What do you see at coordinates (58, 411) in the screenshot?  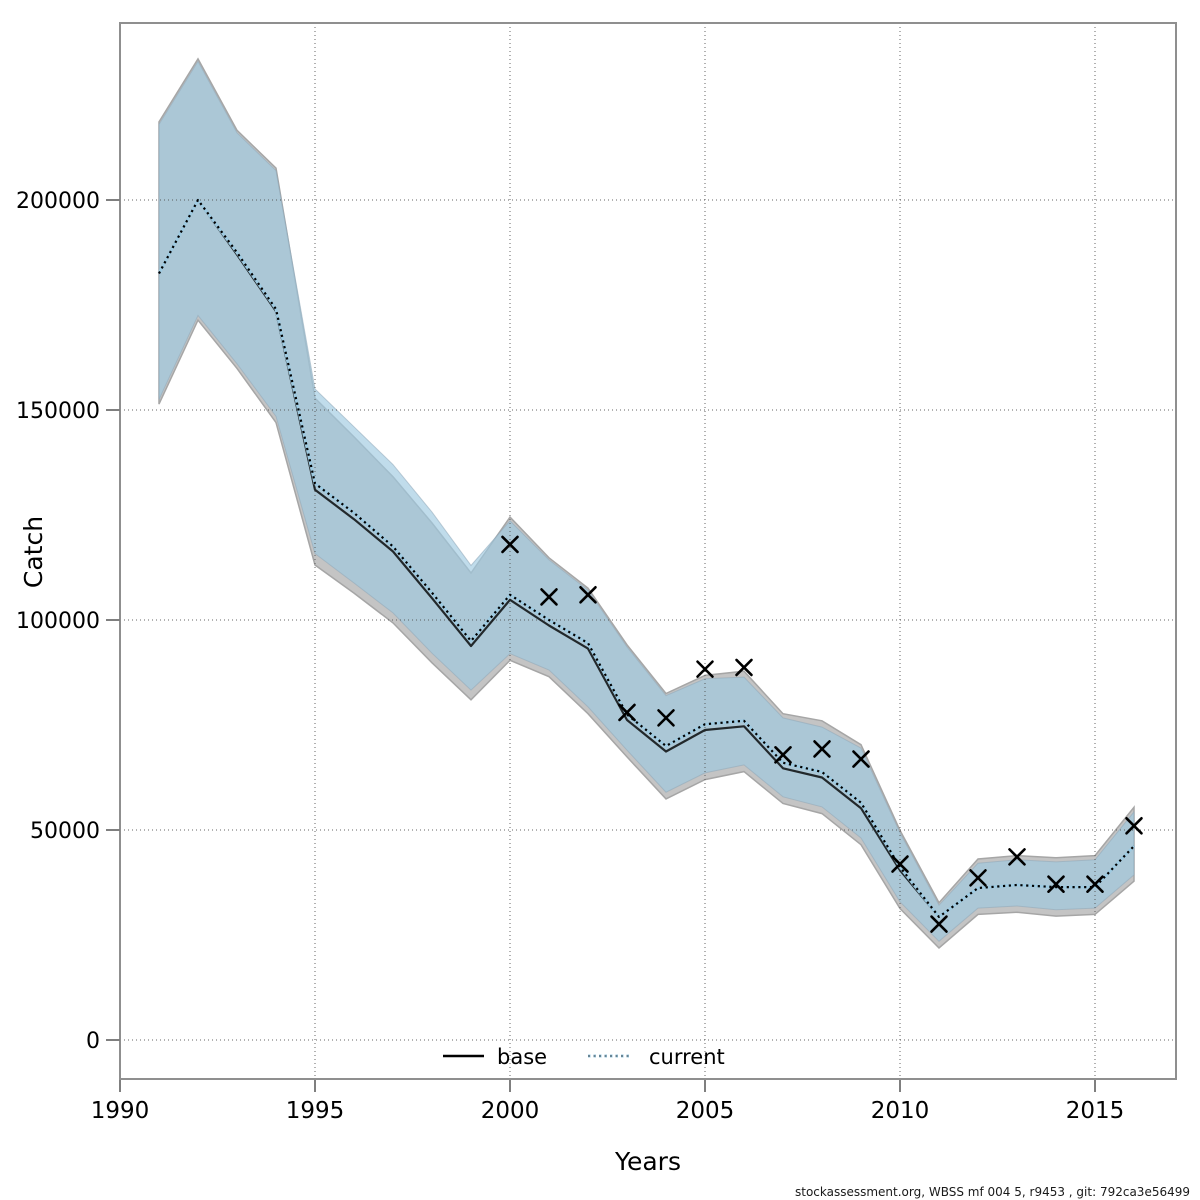 I see `y-tick-label: 150000` at bounding box center [58, 411].